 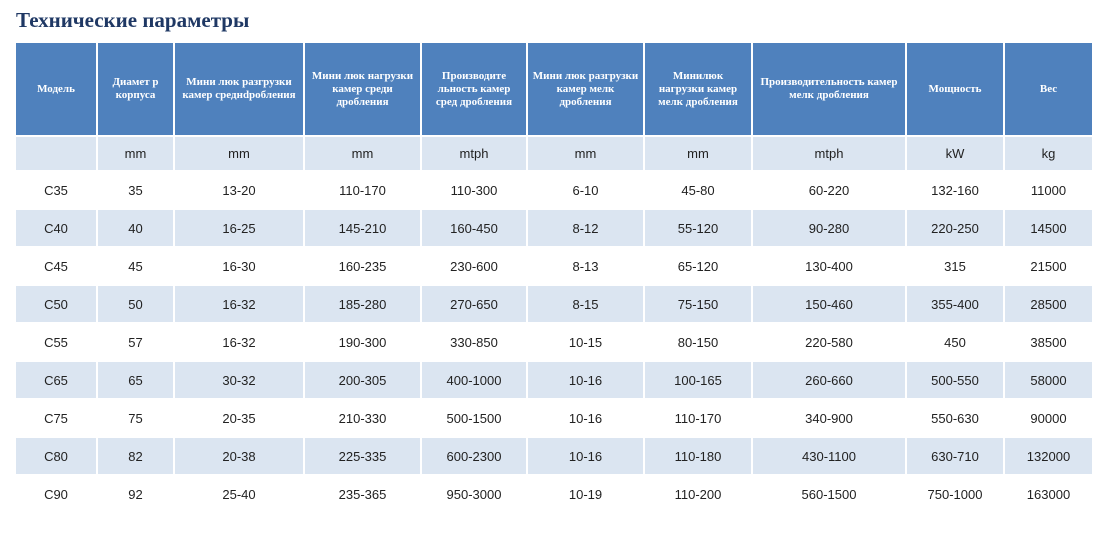 I want to click on table-cell: 6-10, so click(x=585, y=190).